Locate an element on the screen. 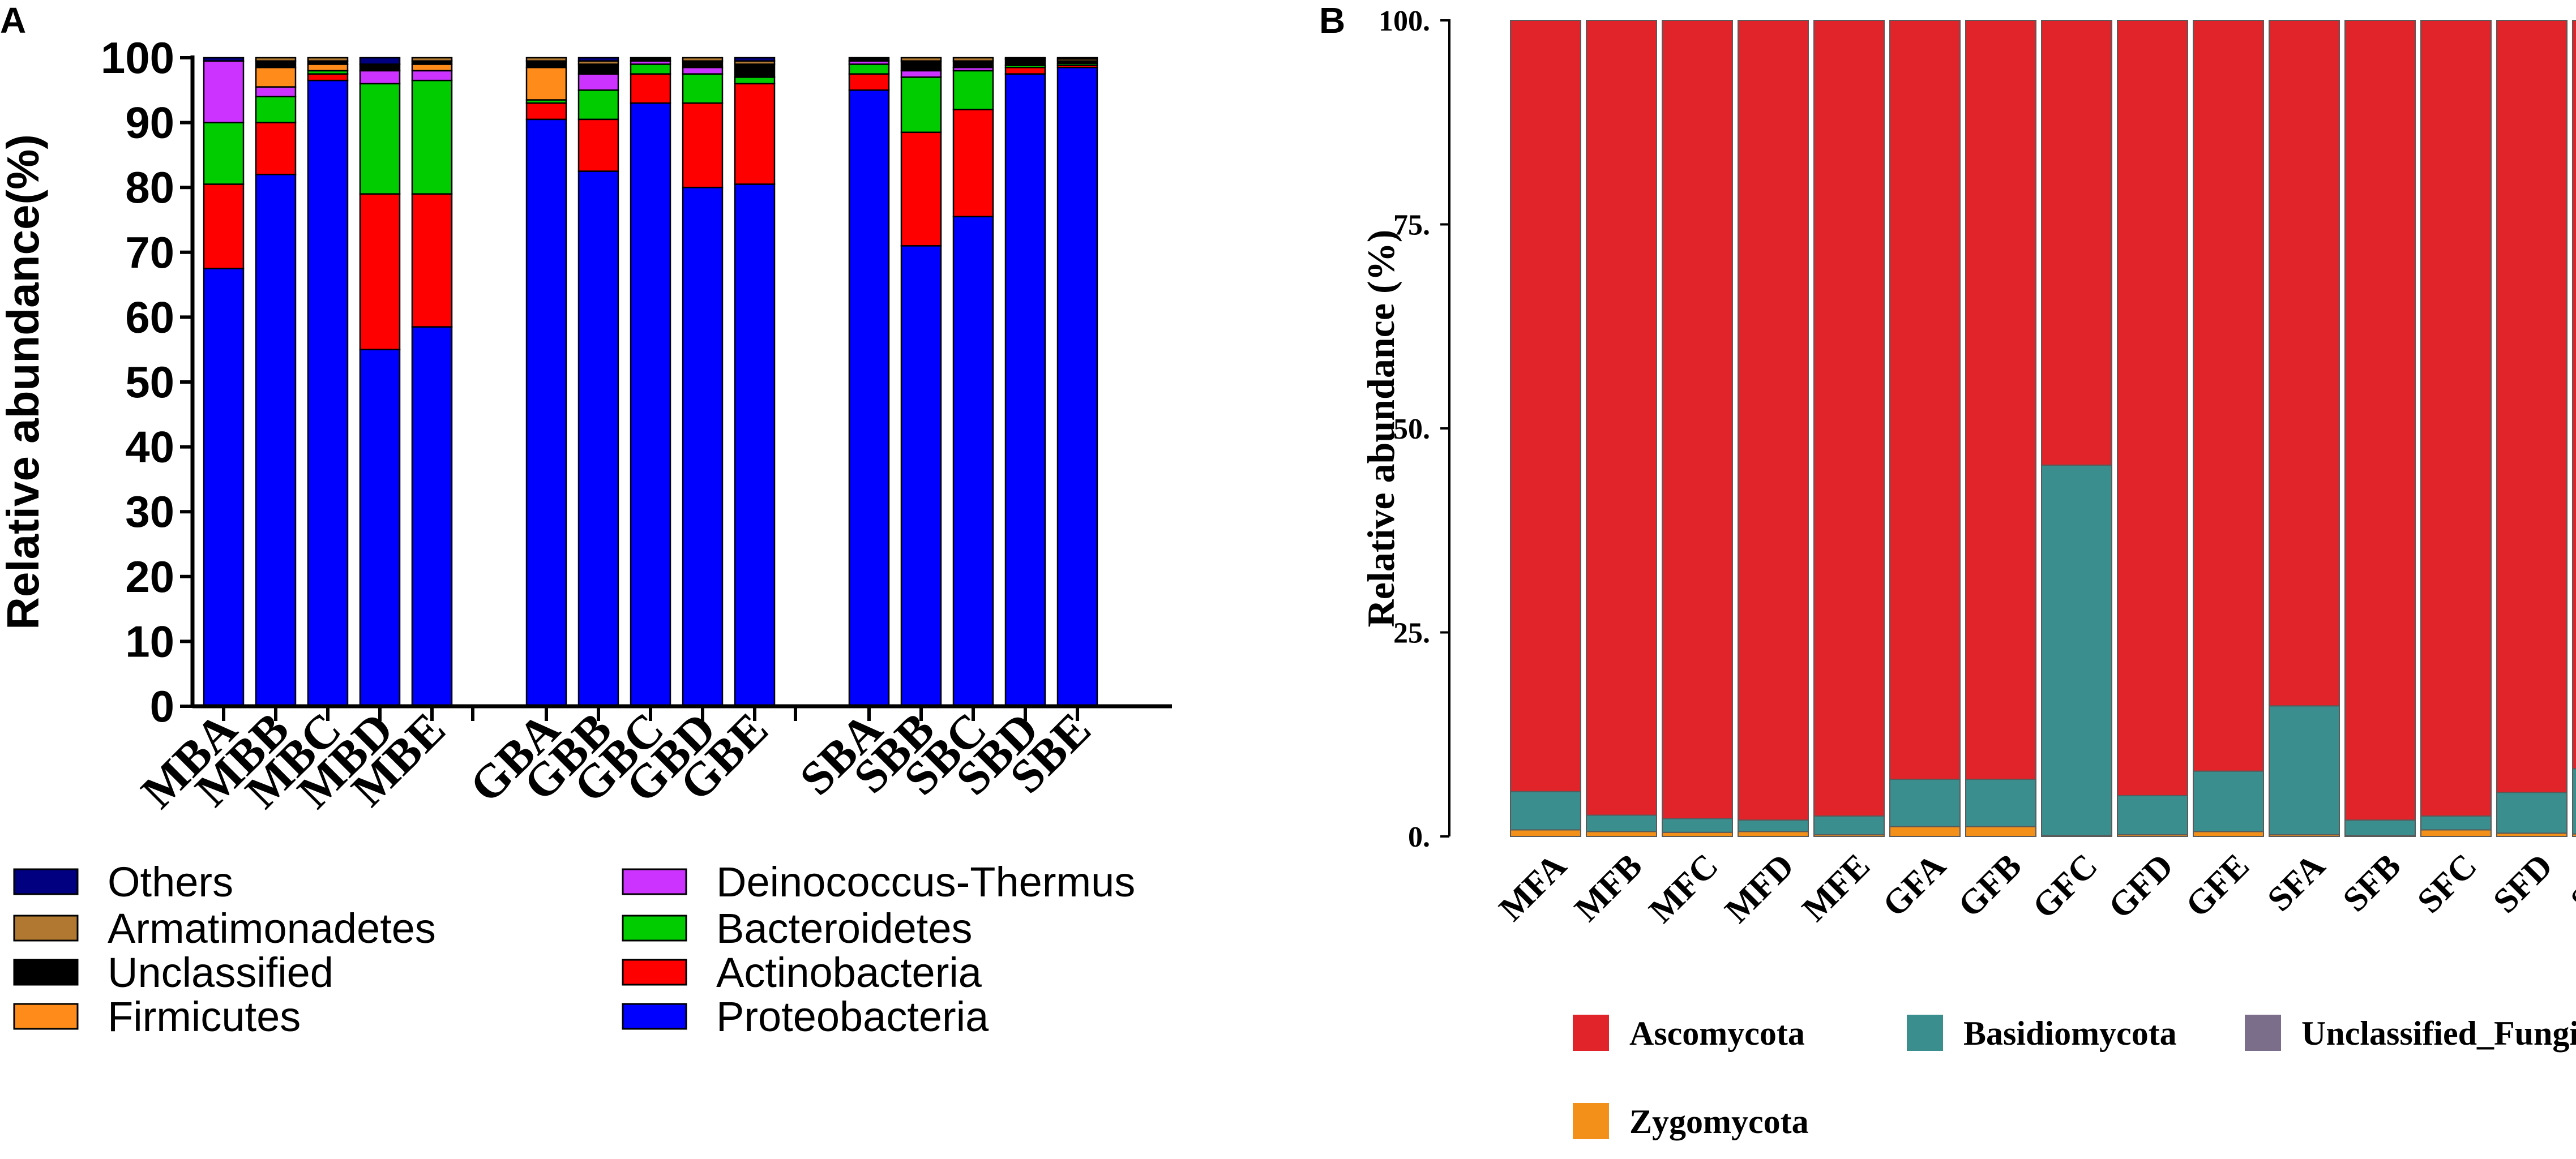 The width and height of the screenshot is (2576, 1159). legend-swatch-unclassified-fungi is located at coordinates (2263, 1033).